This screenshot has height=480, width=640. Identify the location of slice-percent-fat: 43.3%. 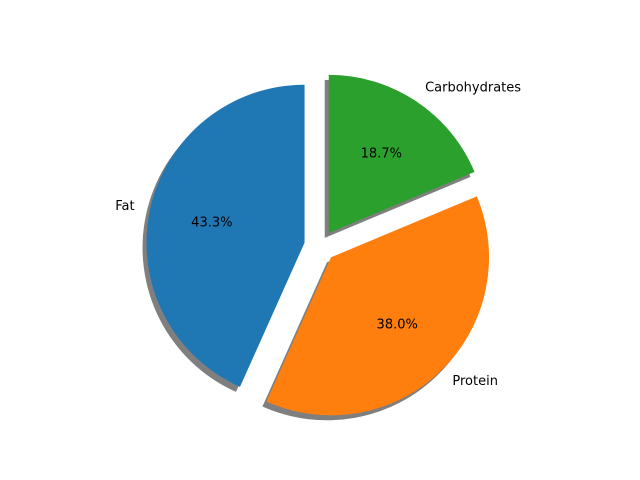
(211, 222).